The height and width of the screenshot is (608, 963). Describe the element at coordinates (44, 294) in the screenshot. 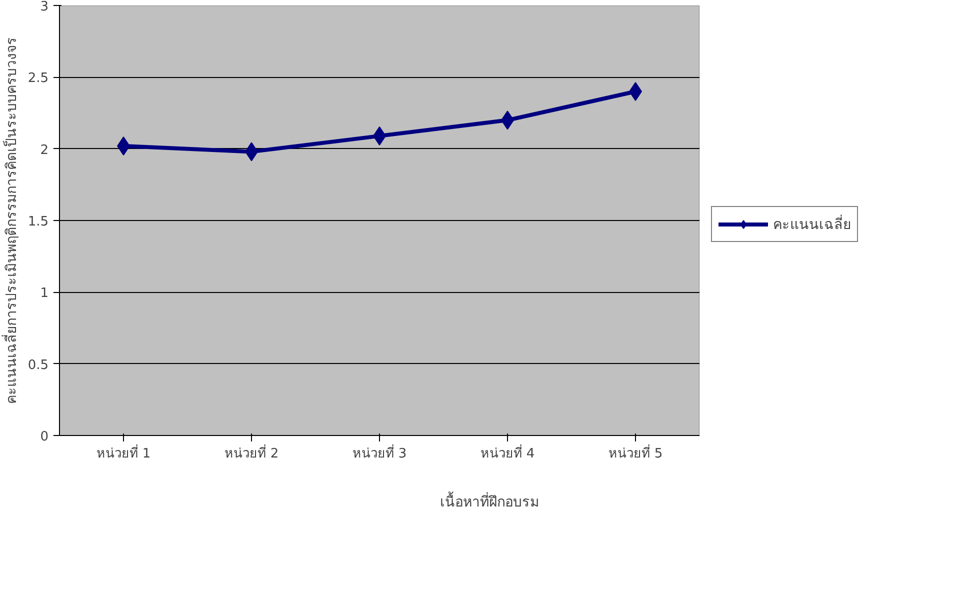

I see `y-tick-label: 1` at that location.